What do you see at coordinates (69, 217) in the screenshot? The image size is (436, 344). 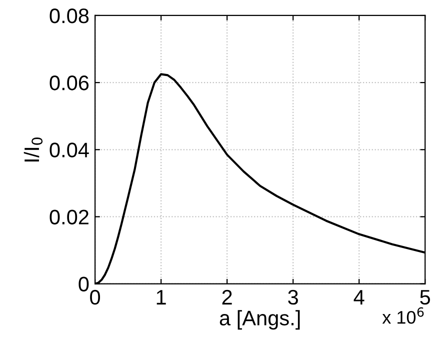 I see `y-tick-label: 0.02` at bounding box center [69, 217].